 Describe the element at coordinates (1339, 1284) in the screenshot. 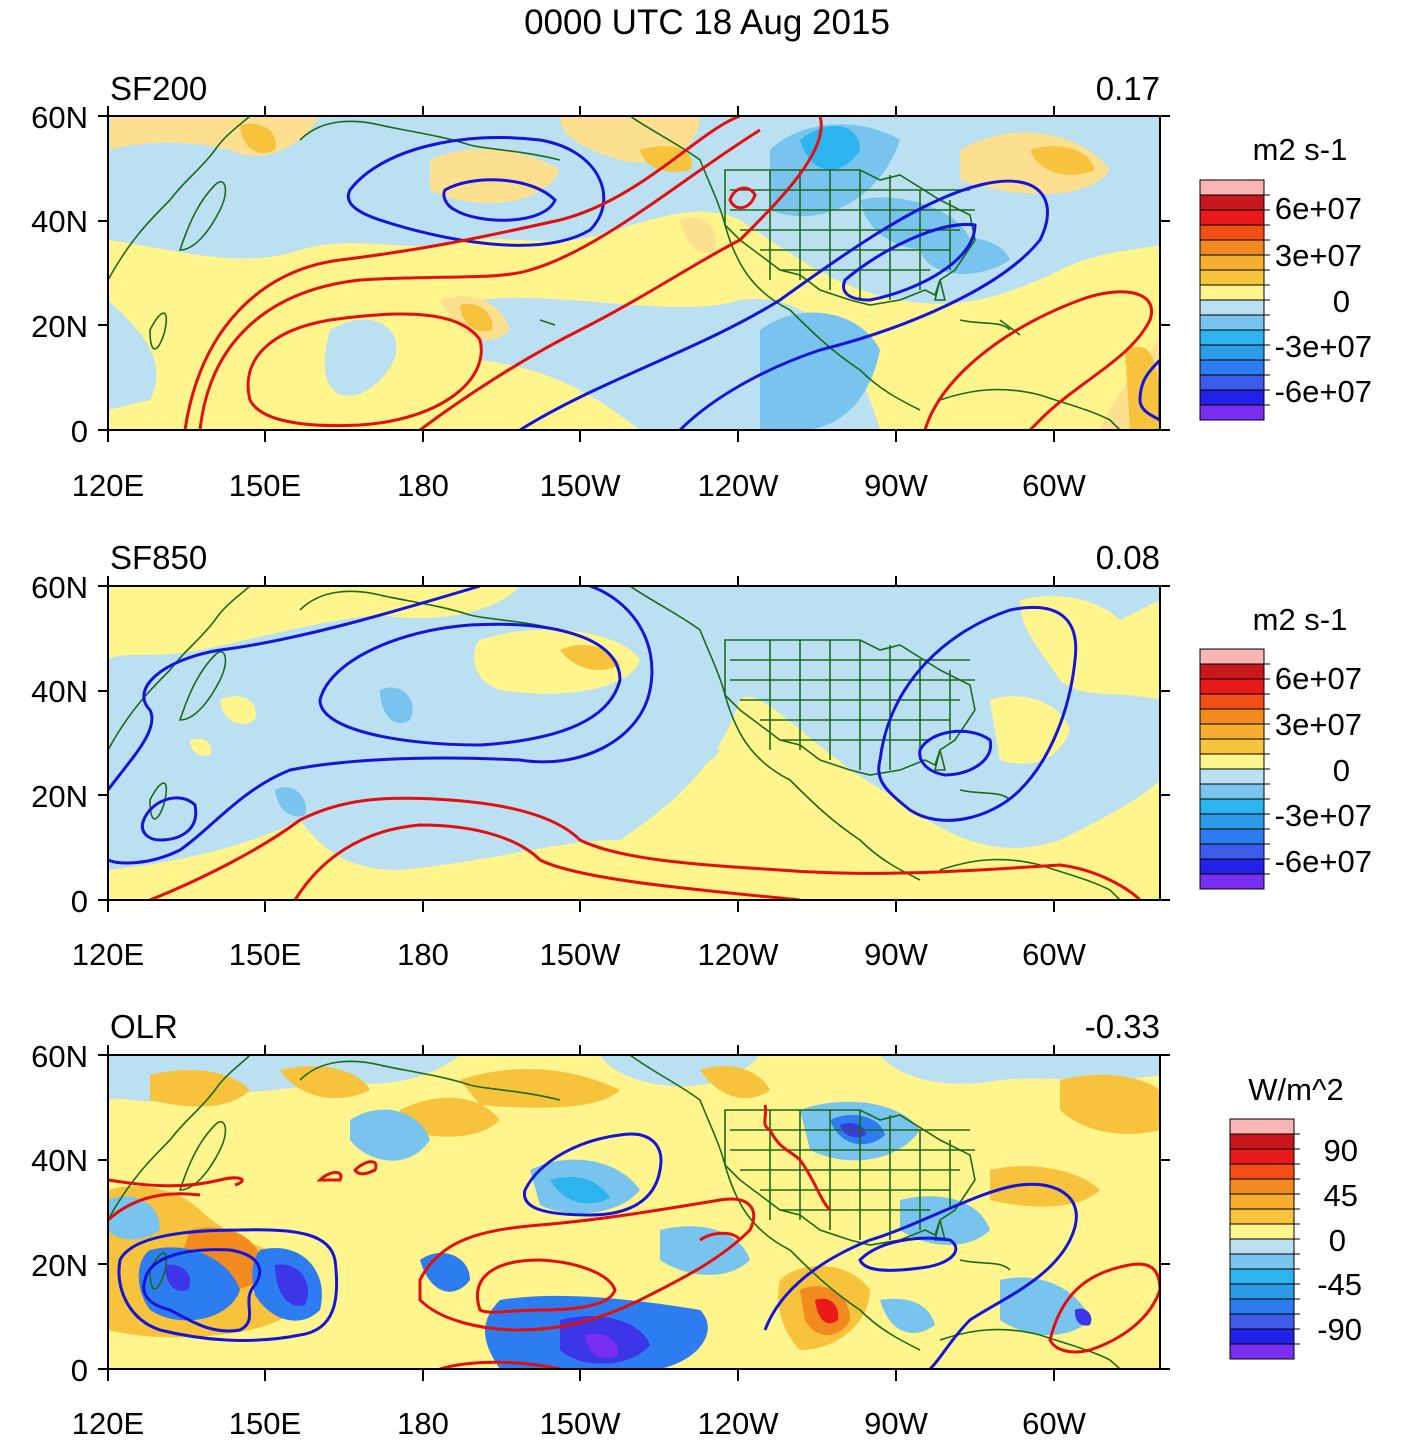

I see `colorbar-label: -45` at that location.